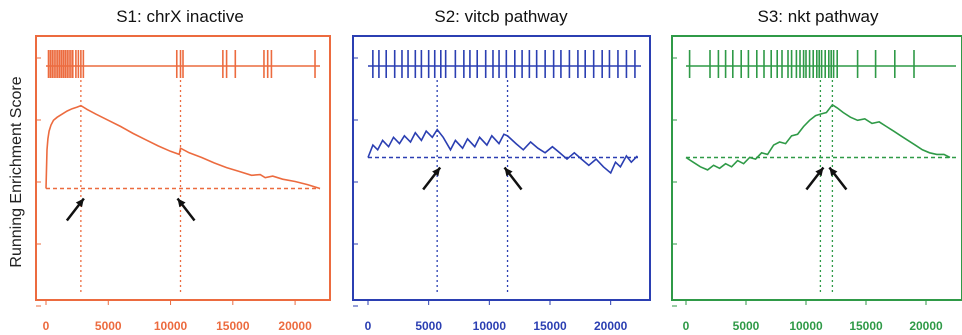 Image resolution: width=962 pixels, height=335 pixels. Describe the element at coordinates (501, 16) in the screenshot. I see `panel-title: S2: vitcb pathway` at that location.